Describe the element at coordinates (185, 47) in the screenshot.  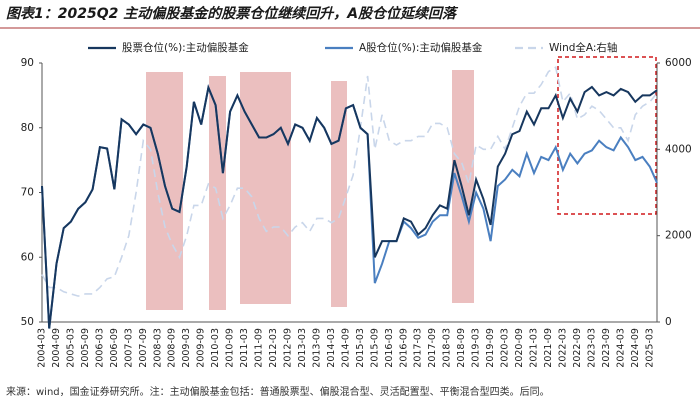
I see `legend-label: 股票仓位(%):主动偏股基金` at that location.